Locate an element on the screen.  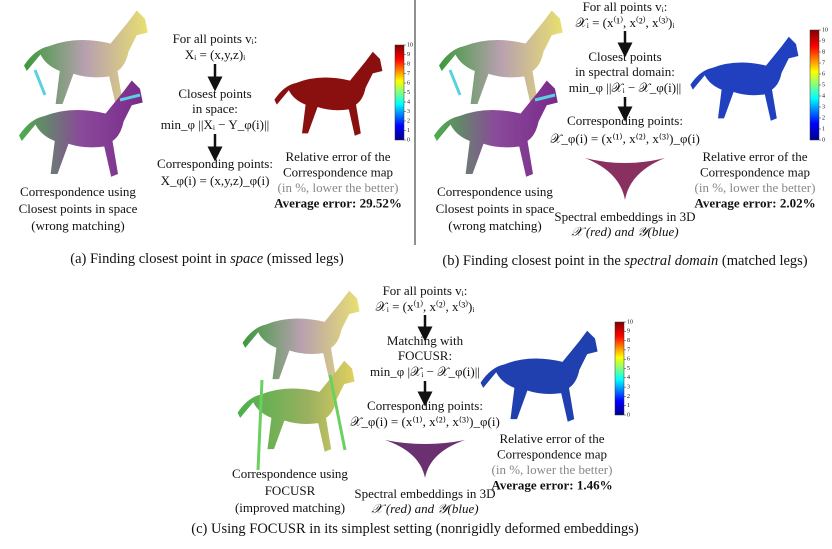
step-text: min_φ |𝒳ᵢ − 𝒳_φ(i)|| is located at coordinates (425, 371).